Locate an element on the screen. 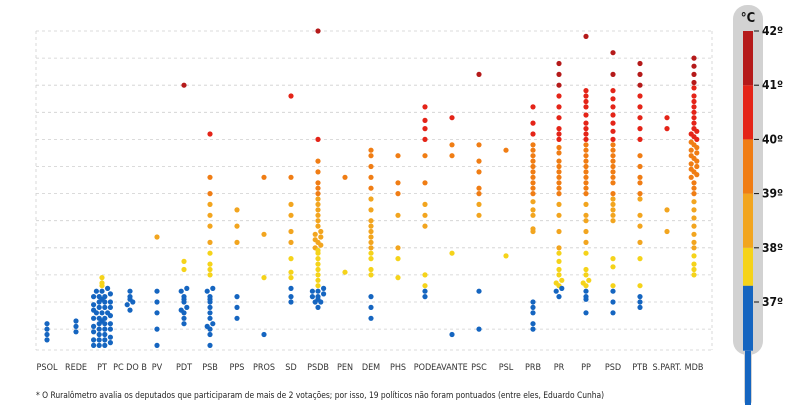 This screenshot has width=800, height=418. party-label: PSL is located at coordinates (506, 368).